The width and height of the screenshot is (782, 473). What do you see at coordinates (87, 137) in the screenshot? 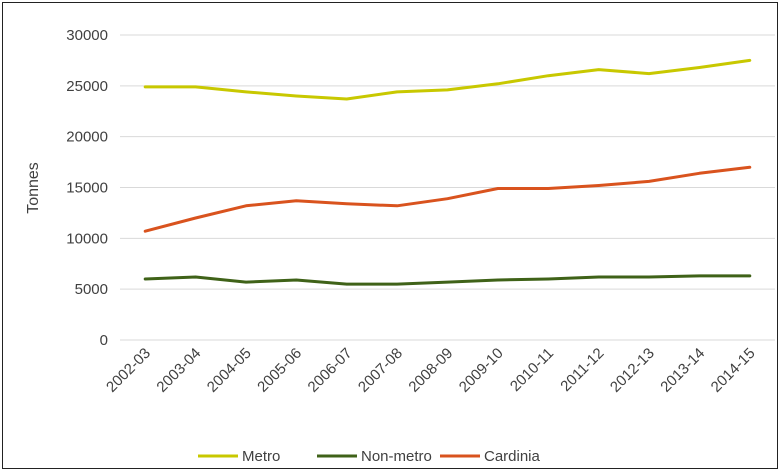
I see `y-tick-label: 20000` at bounding box center [87, 137].